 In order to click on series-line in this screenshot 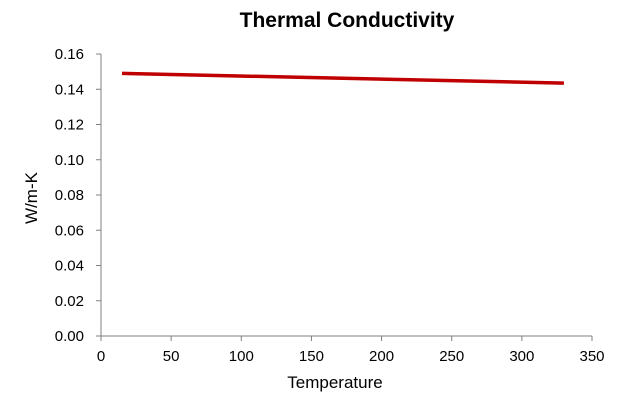, I will do `click(342, 78)`.